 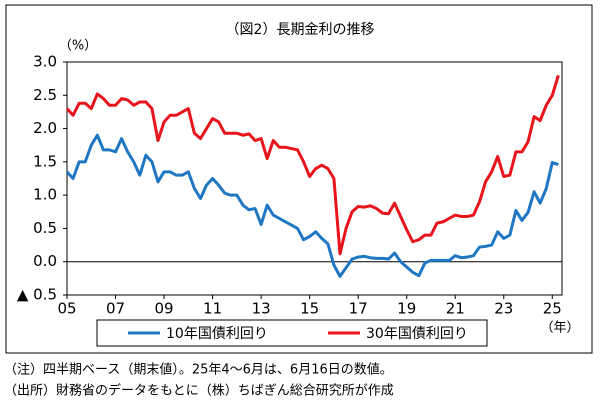 What do you see at coordinates (417, 334) in the screenshot?
I see `legend-label: 30年国債利回り` at bounding box center [417, 334].